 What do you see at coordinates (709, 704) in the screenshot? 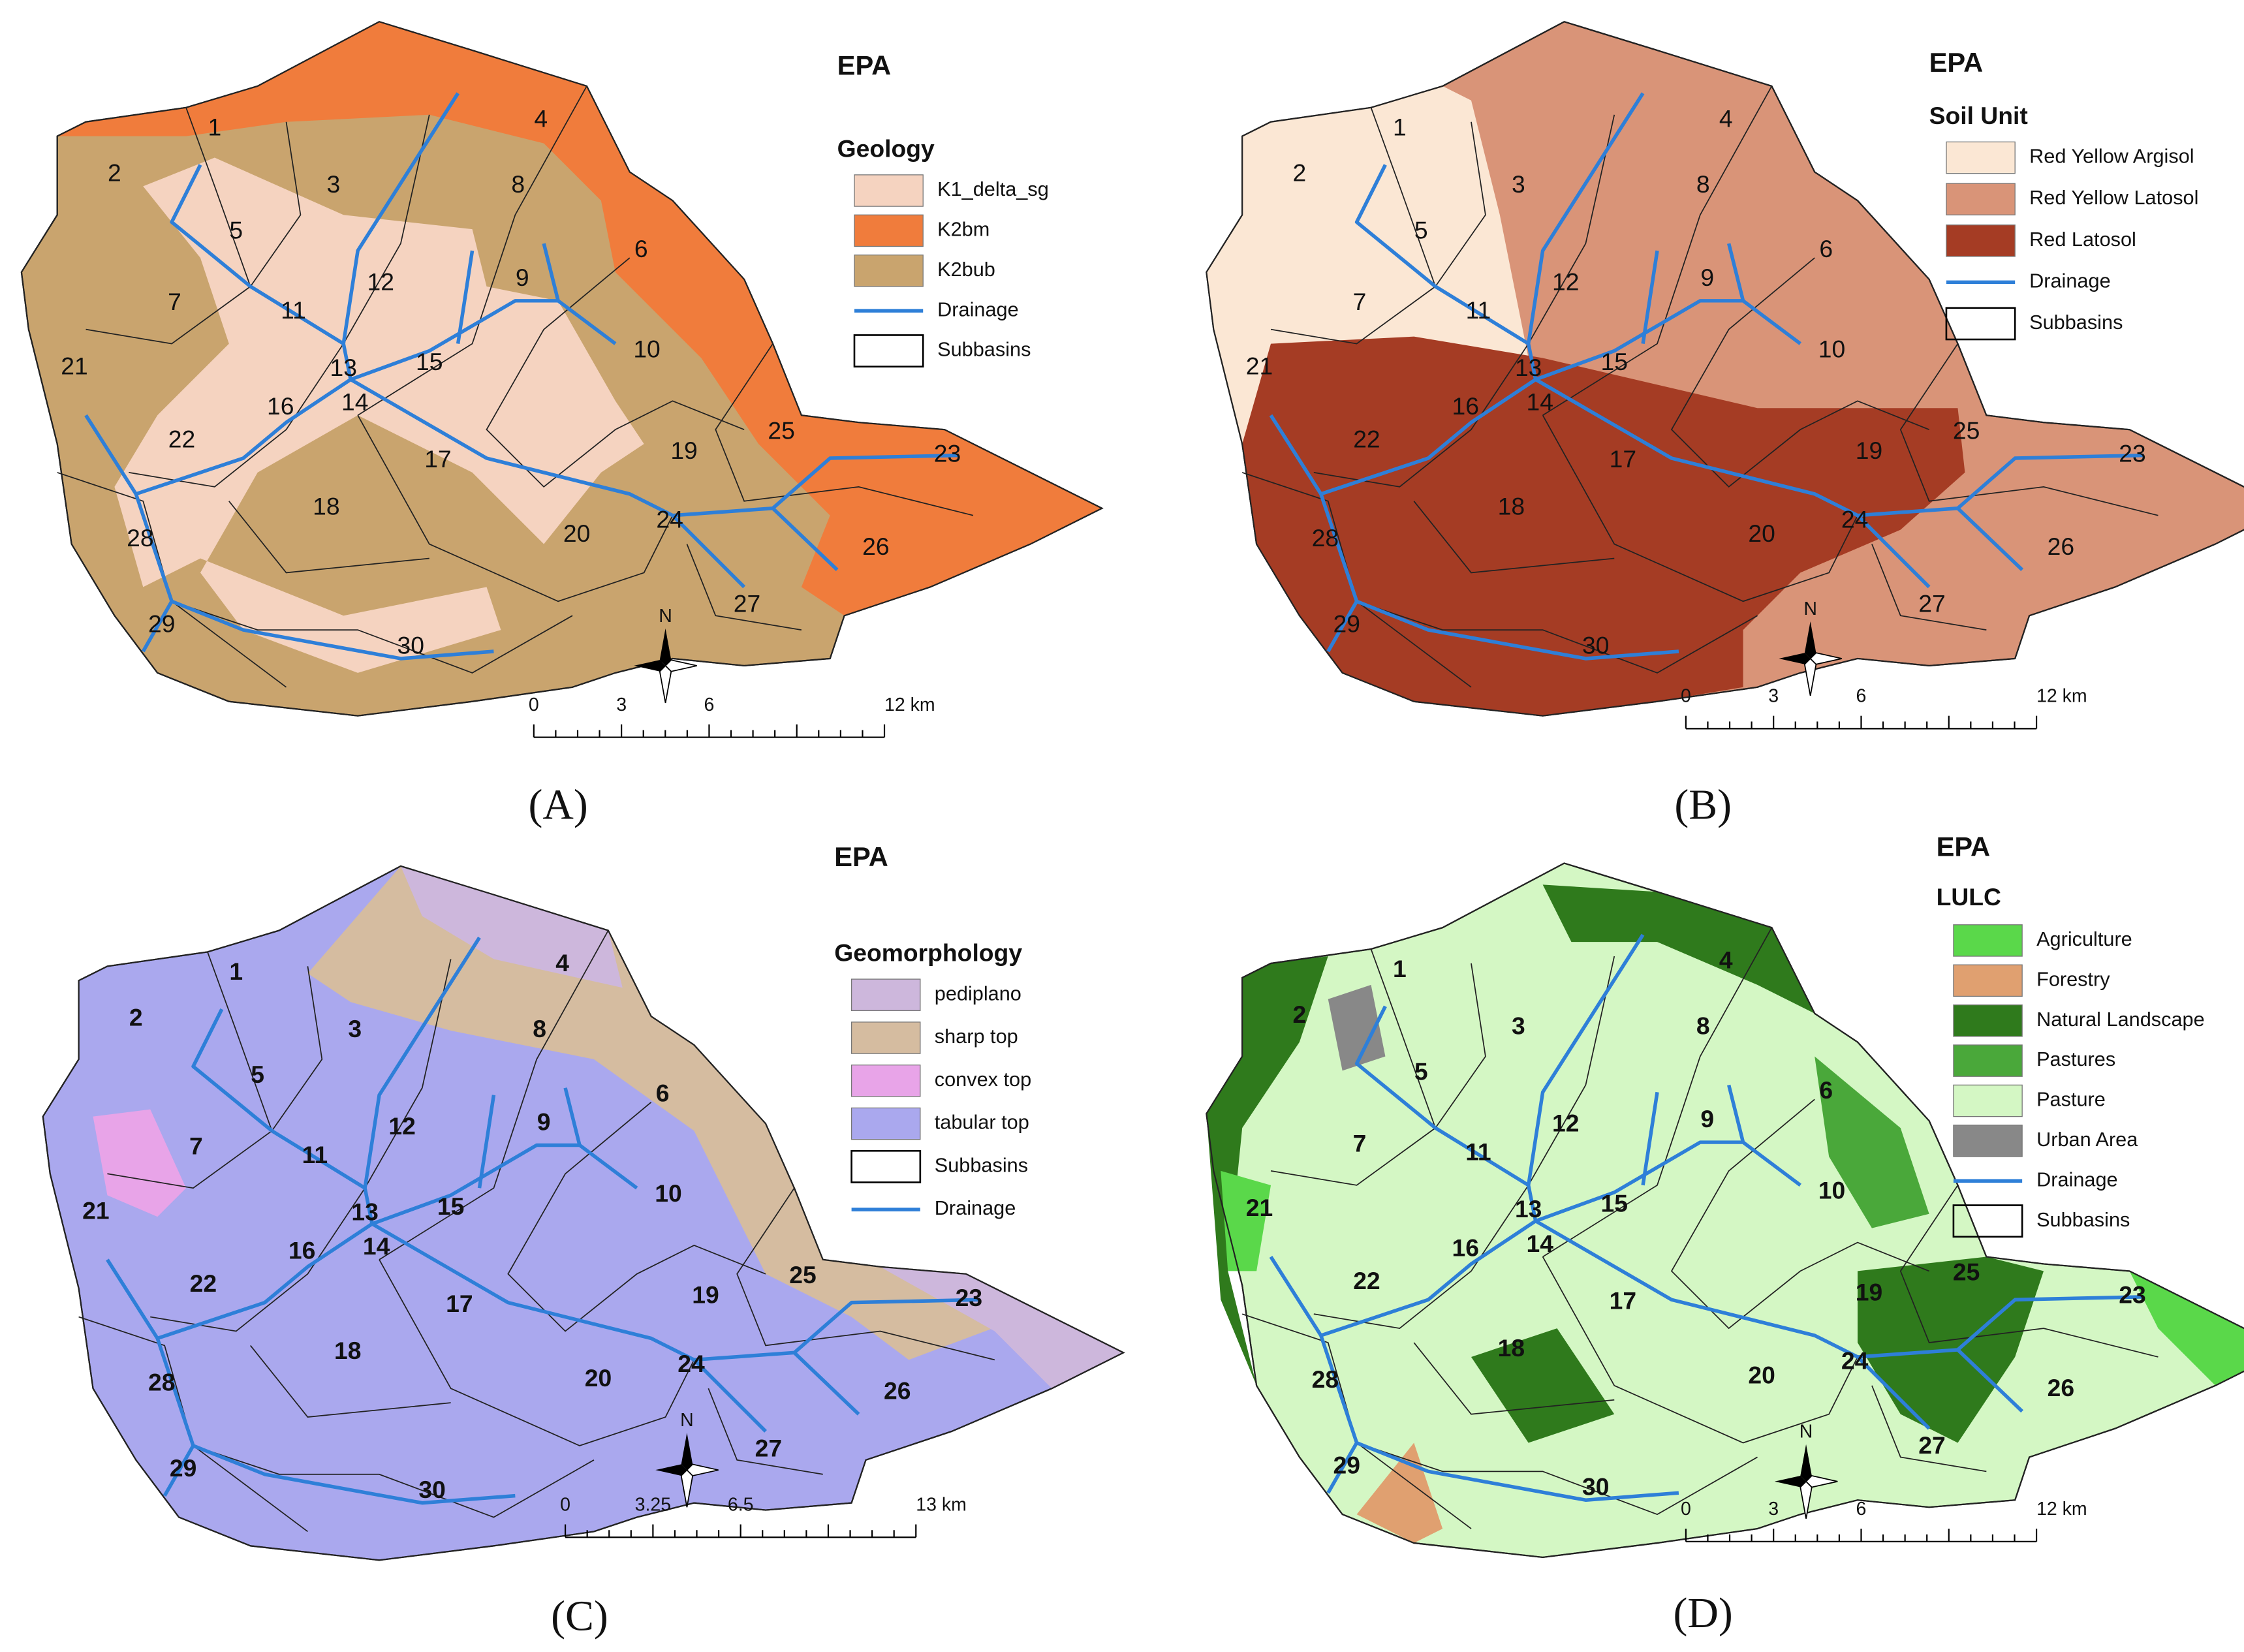
I see `scale-label: 6` at bounding box center [709, 704].